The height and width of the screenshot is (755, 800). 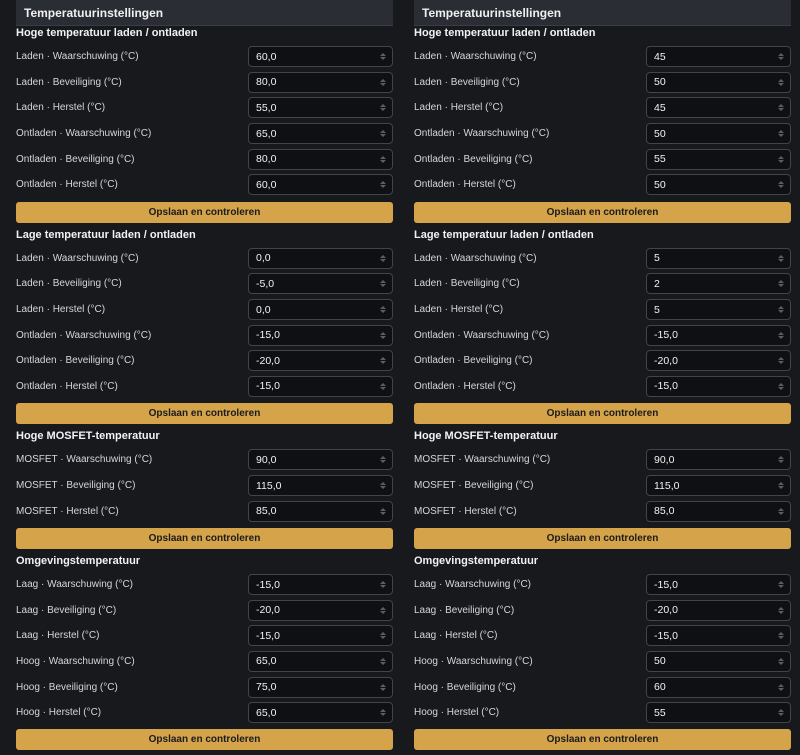 I want to click on setting-row: Ontladen · Waarschuwing (°C) -15,0, so click(x=602, y=335).